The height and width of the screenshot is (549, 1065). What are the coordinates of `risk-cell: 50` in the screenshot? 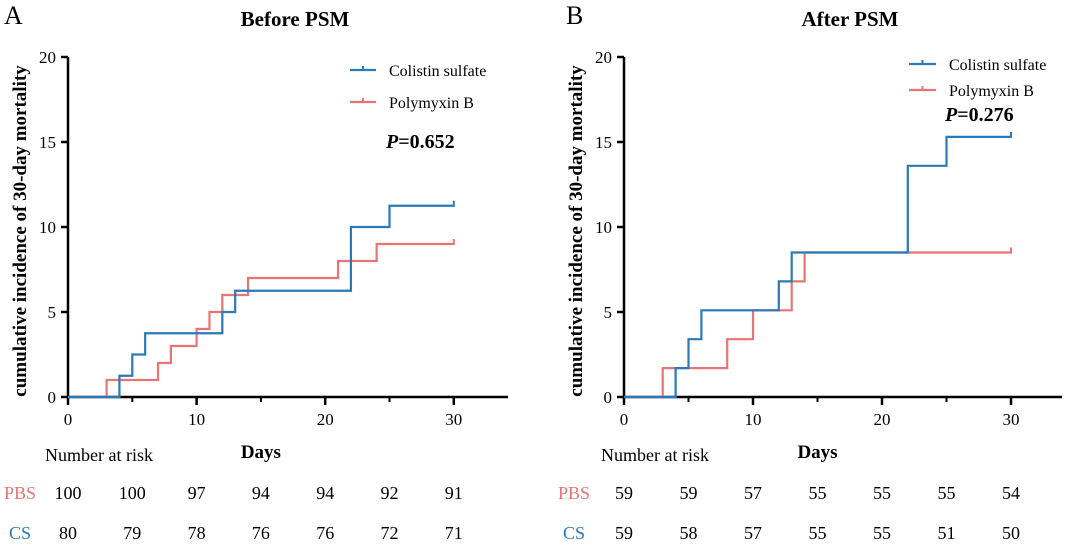 It's located at (1011, 533).